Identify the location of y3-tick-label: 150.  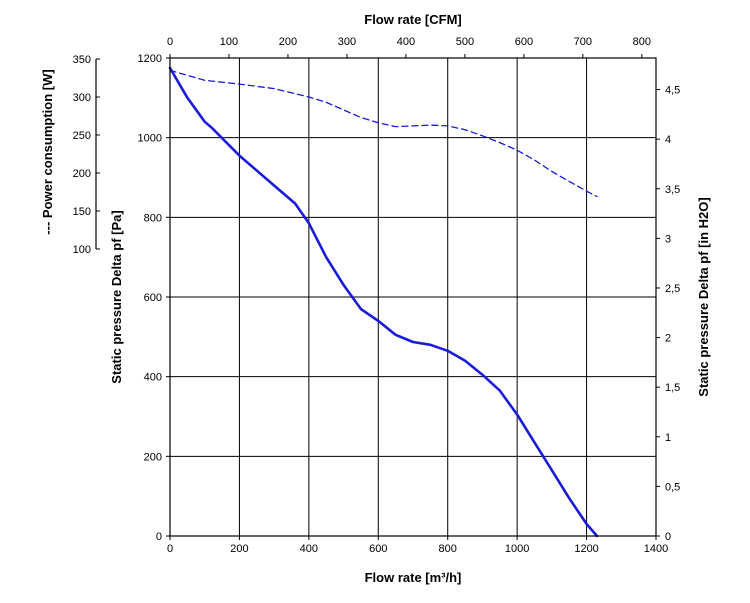
(82, 212).